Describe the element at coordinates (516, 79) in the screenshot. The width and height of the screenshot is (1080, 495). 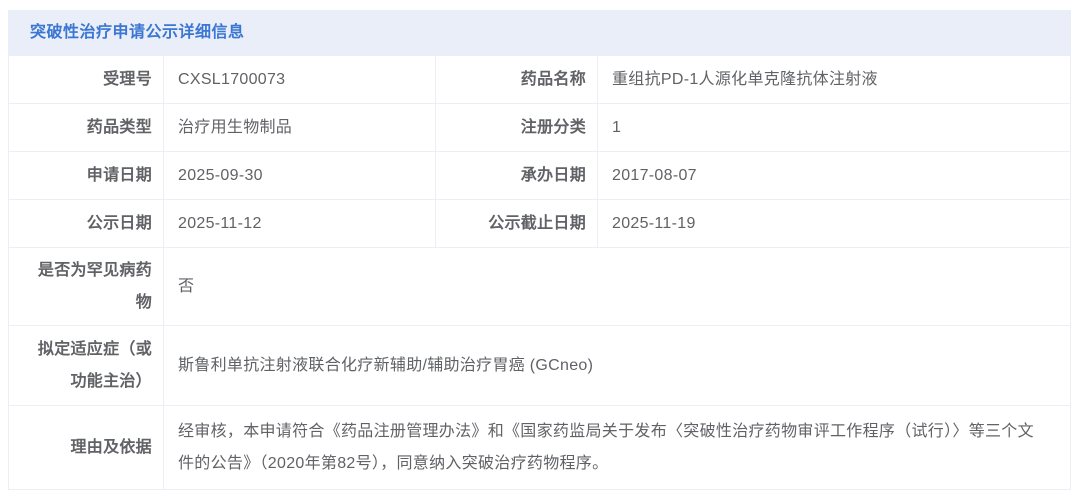
I see `field-label-drug-name: 药品名称` at that location.